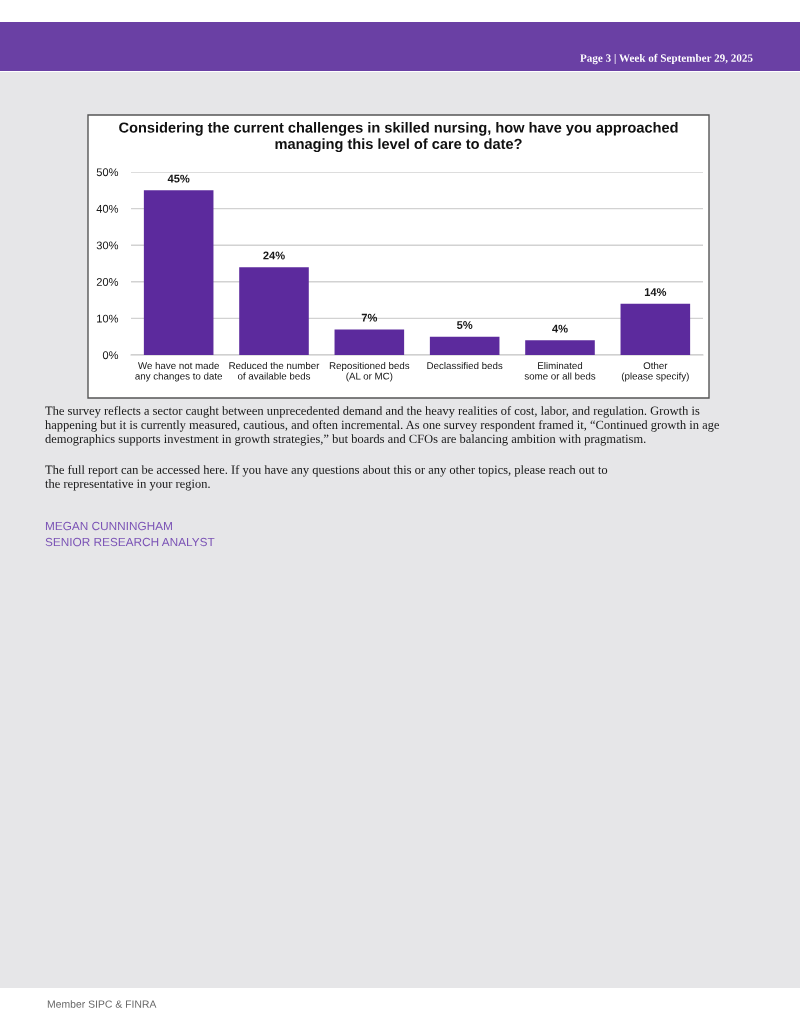  Describe the element at coordinates (655, 292) in the screenshot. I see `data-label: 14%` at that location.